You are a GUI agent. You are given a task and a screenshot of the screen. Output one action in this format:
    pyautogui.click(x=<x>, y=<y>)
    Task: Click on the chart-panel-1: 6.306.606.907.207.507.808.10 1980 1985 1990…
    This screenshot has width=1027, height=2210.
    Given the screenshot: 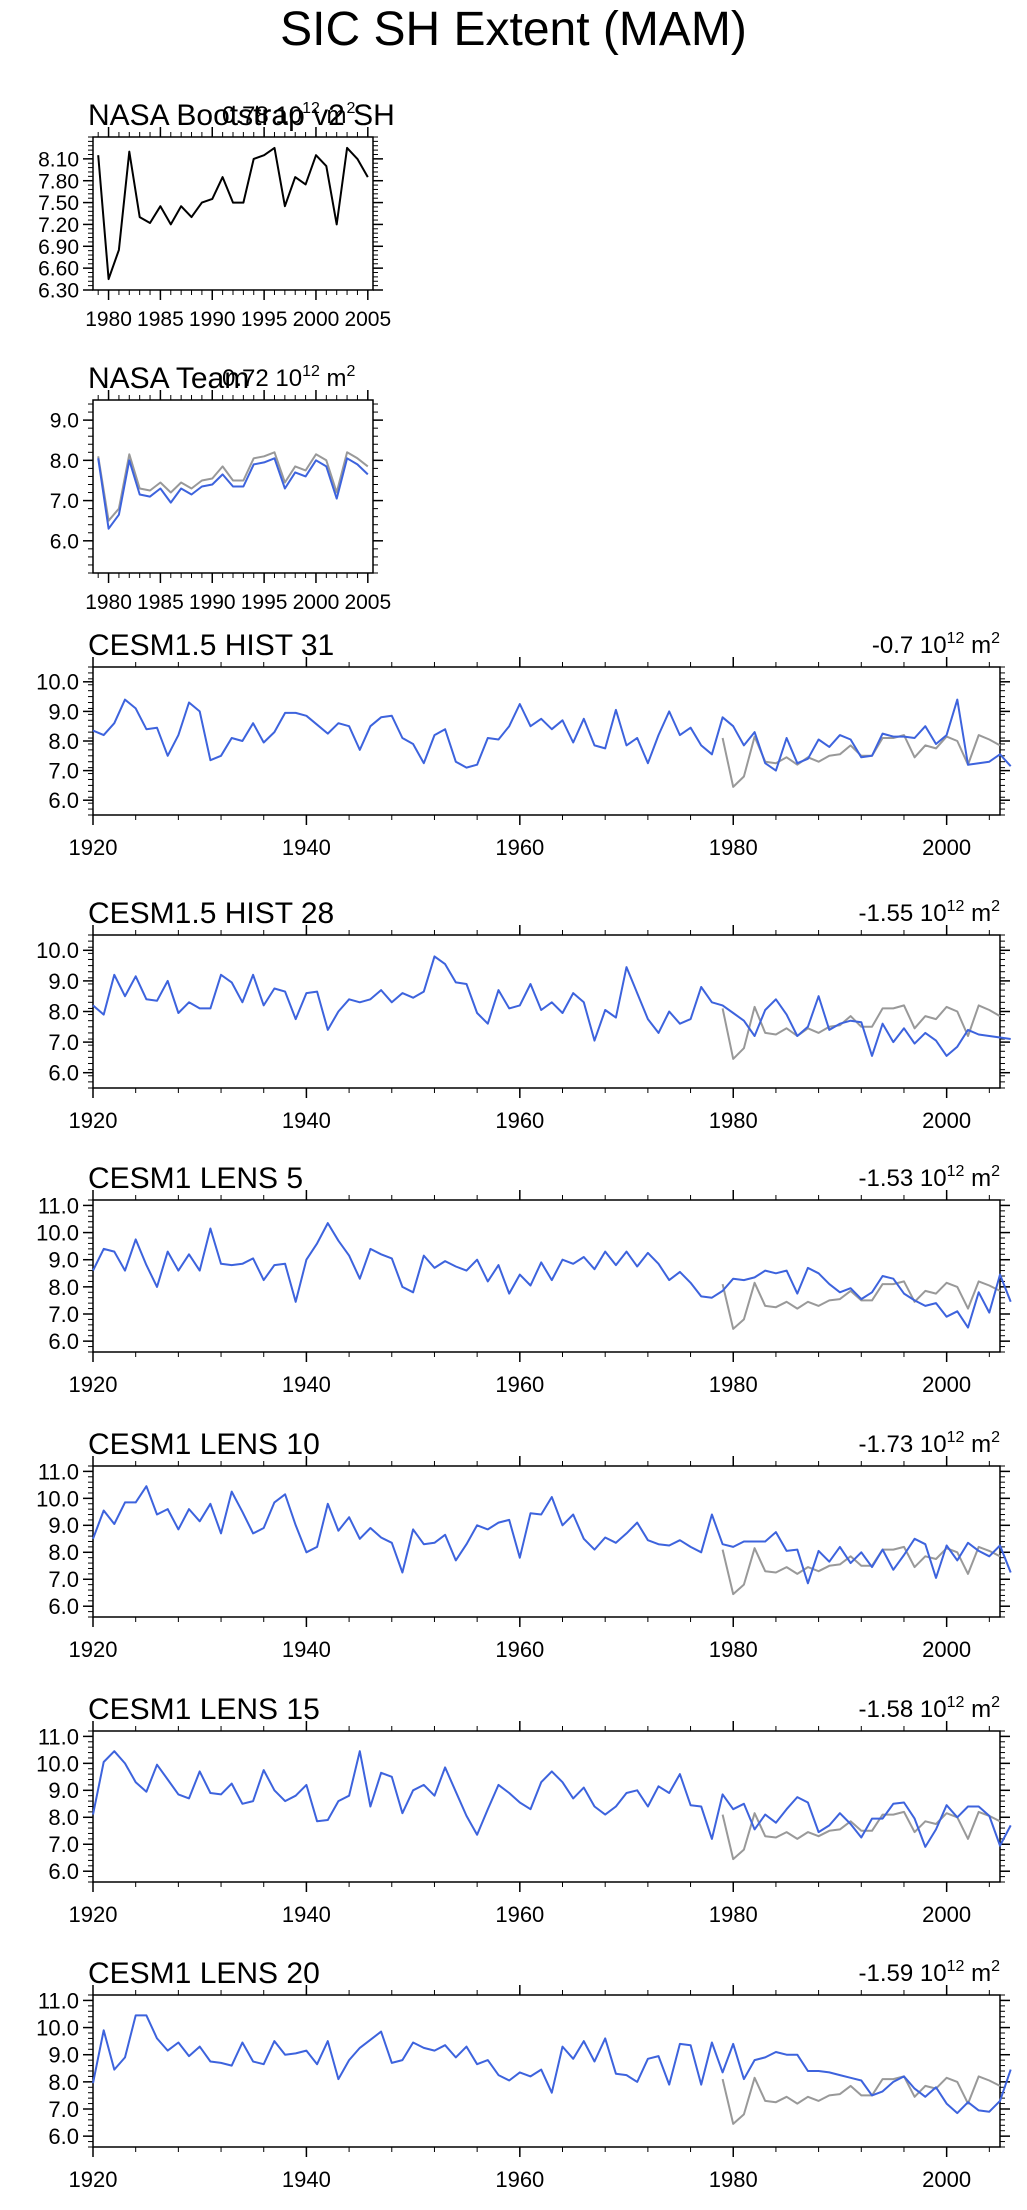 What is the action you would take?
    pyautogui.click(x=216, y=215)
    